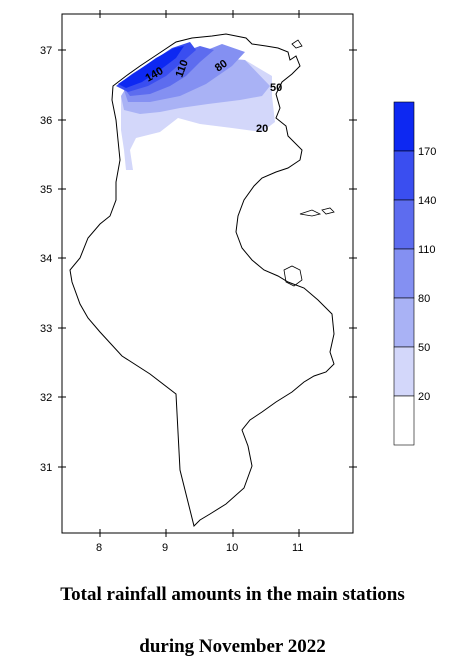 The height and width of the screenshot is (671, 465). What do you see at coordinates (182, 68) in the screenshot?
I see `contour-label-110: 110` at bounding box center [182, 68].